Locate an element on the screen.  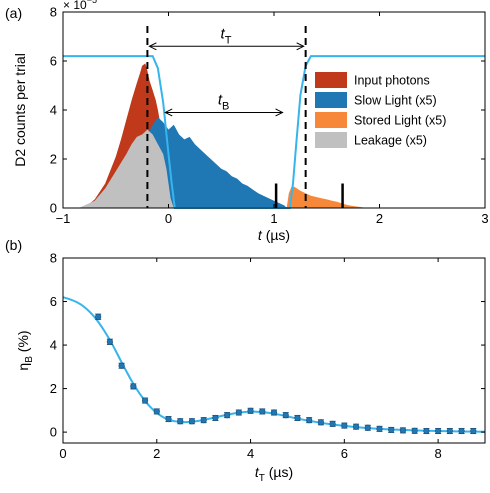
legend-swatch-slow is located at coordinates (331, 100).